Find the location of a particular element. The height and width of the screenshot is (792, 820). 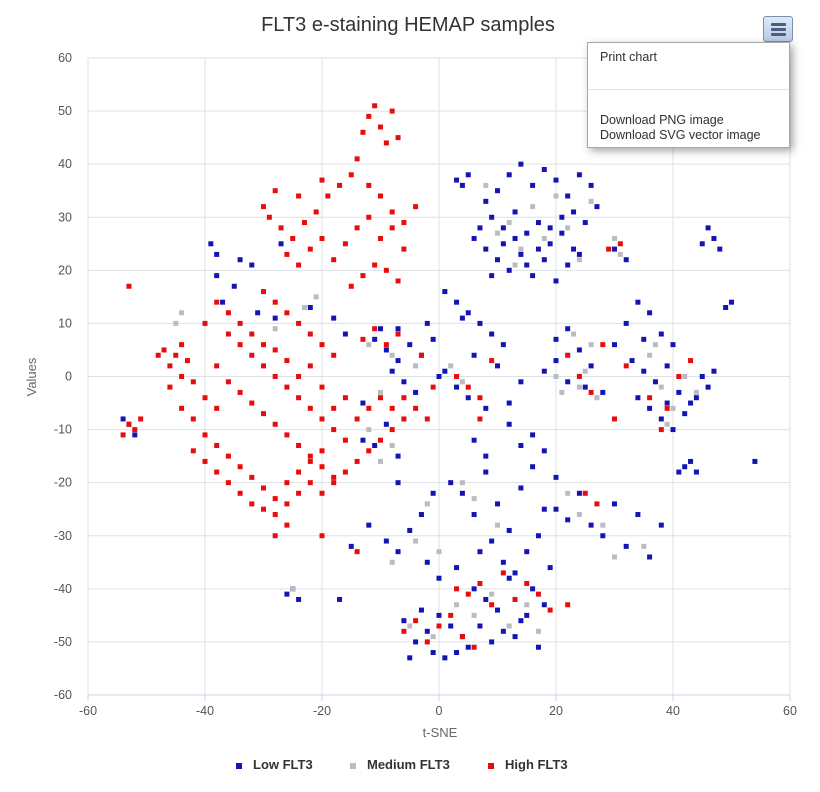

legend-item-medium-flt3: Medium FLT3 is located at coordinates (400, 764).